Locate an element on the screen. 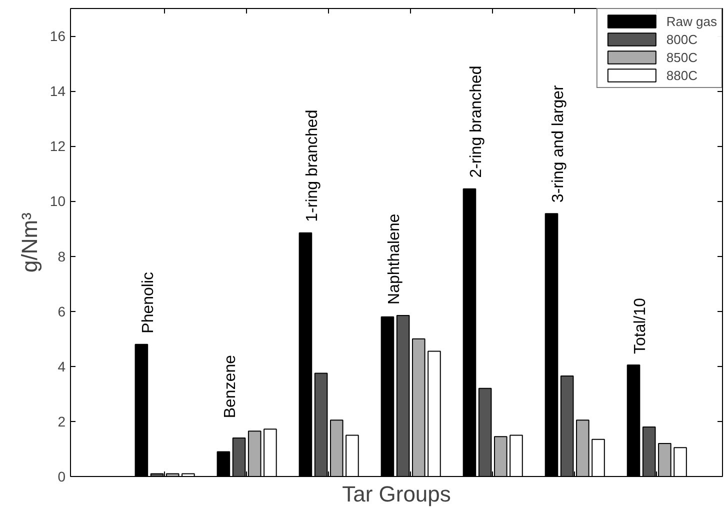  y-tick-label: 8 is located at coordinates (62, 256).